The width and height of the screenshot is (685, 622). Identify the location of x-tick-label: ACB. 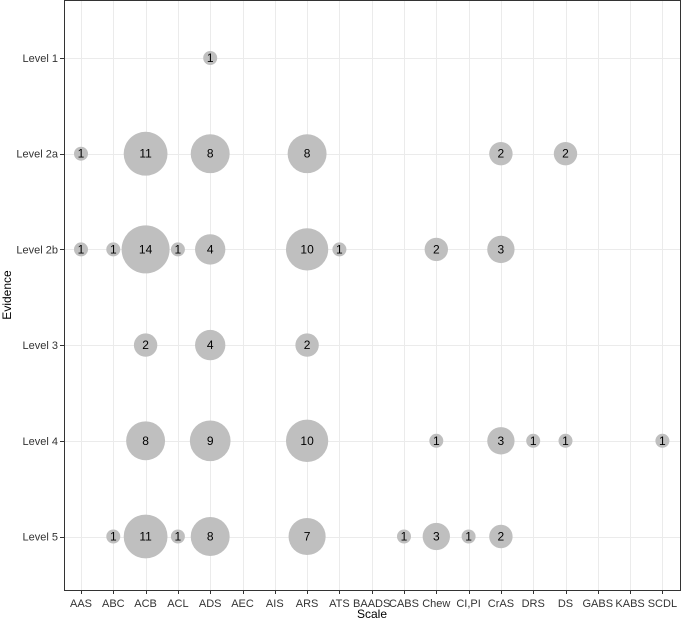
(145, 604).